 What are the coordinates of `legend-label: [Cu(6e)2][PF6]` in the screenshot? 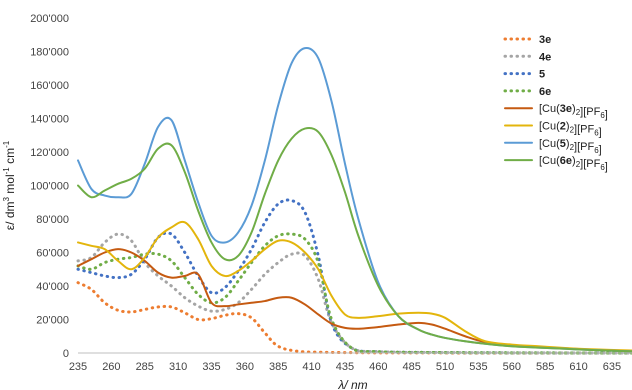 It's located at (573, 164).